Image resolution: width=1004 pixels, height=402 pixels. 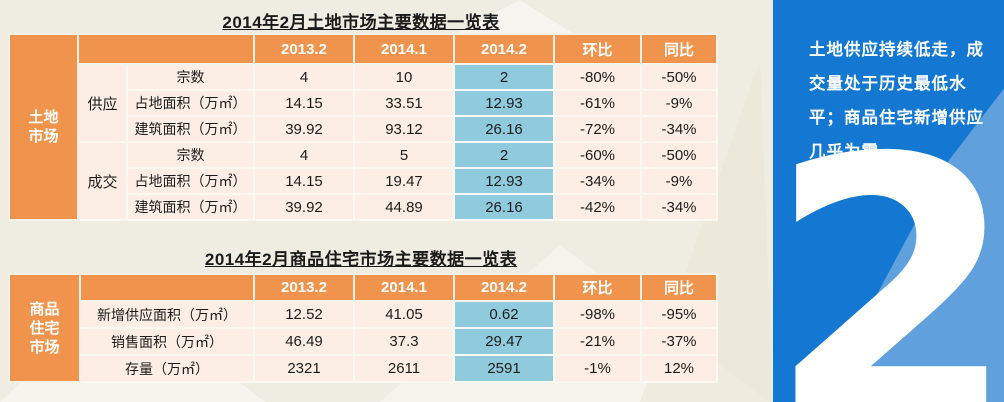 I want to click on cell-value: -1%, so click(x=597, y=368).